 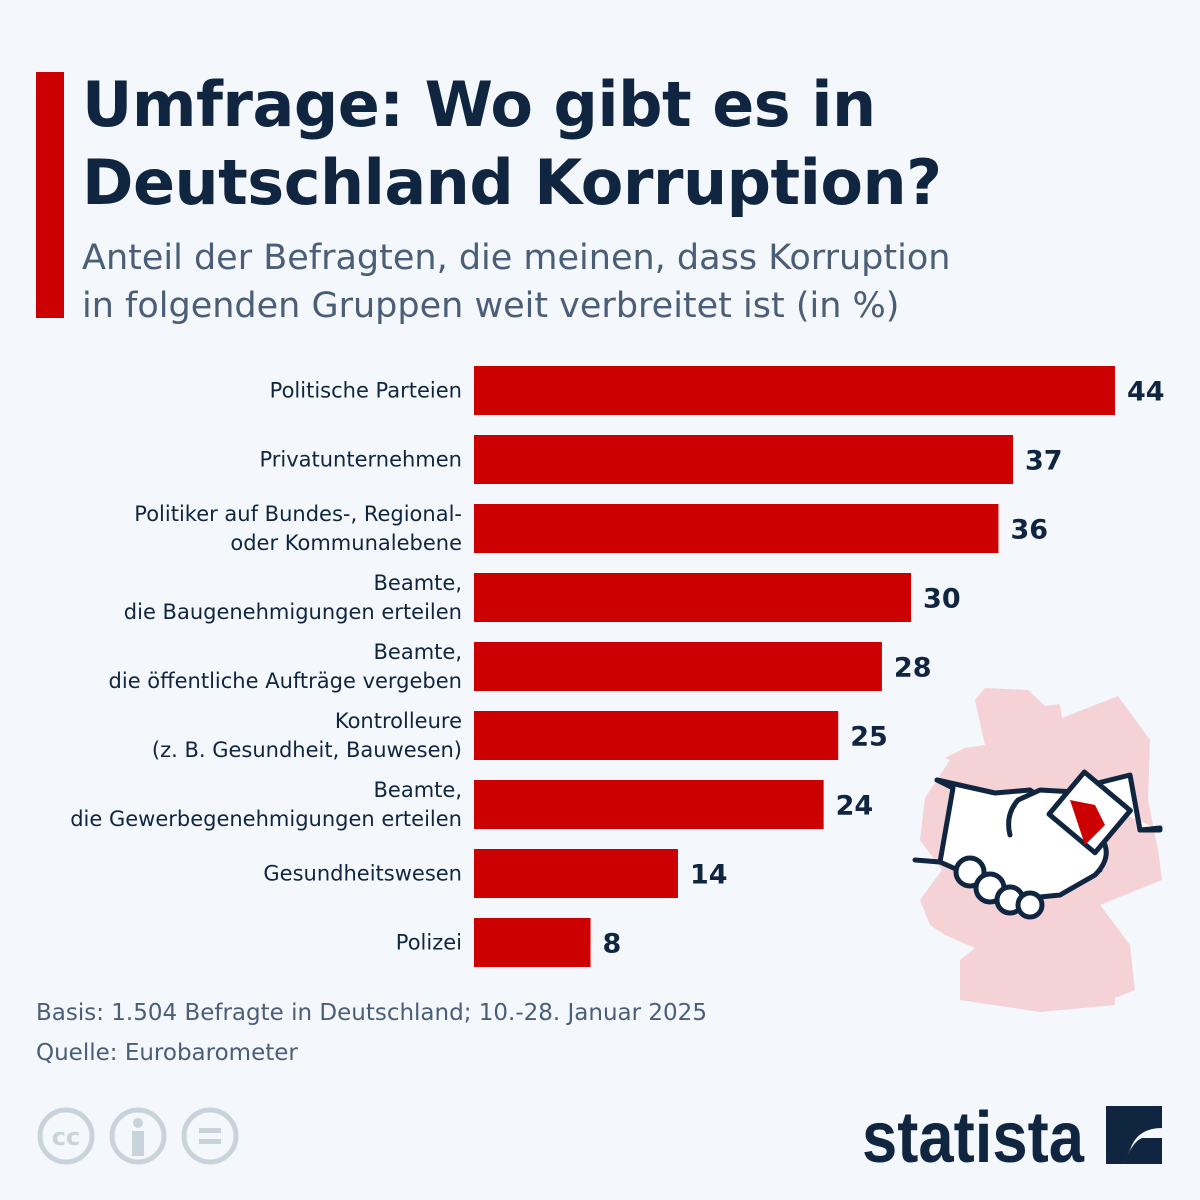 I want to click on no-derivatives-icon, so click(x=210, y=1136).